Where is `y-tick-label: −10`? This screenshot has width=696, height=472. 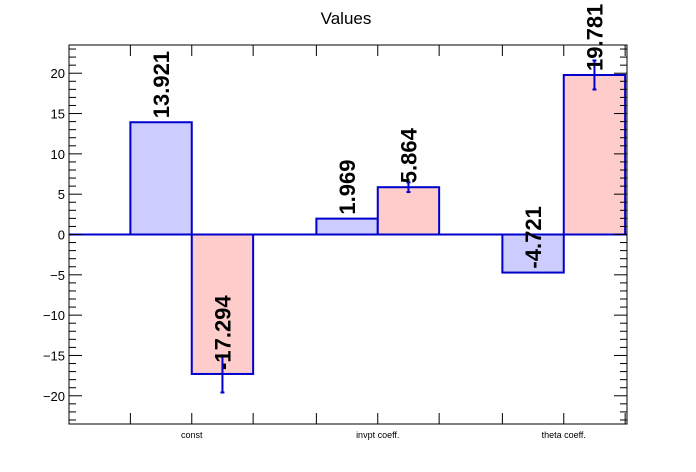
y-tick-label: −10 is located at coordinates (54, 315).